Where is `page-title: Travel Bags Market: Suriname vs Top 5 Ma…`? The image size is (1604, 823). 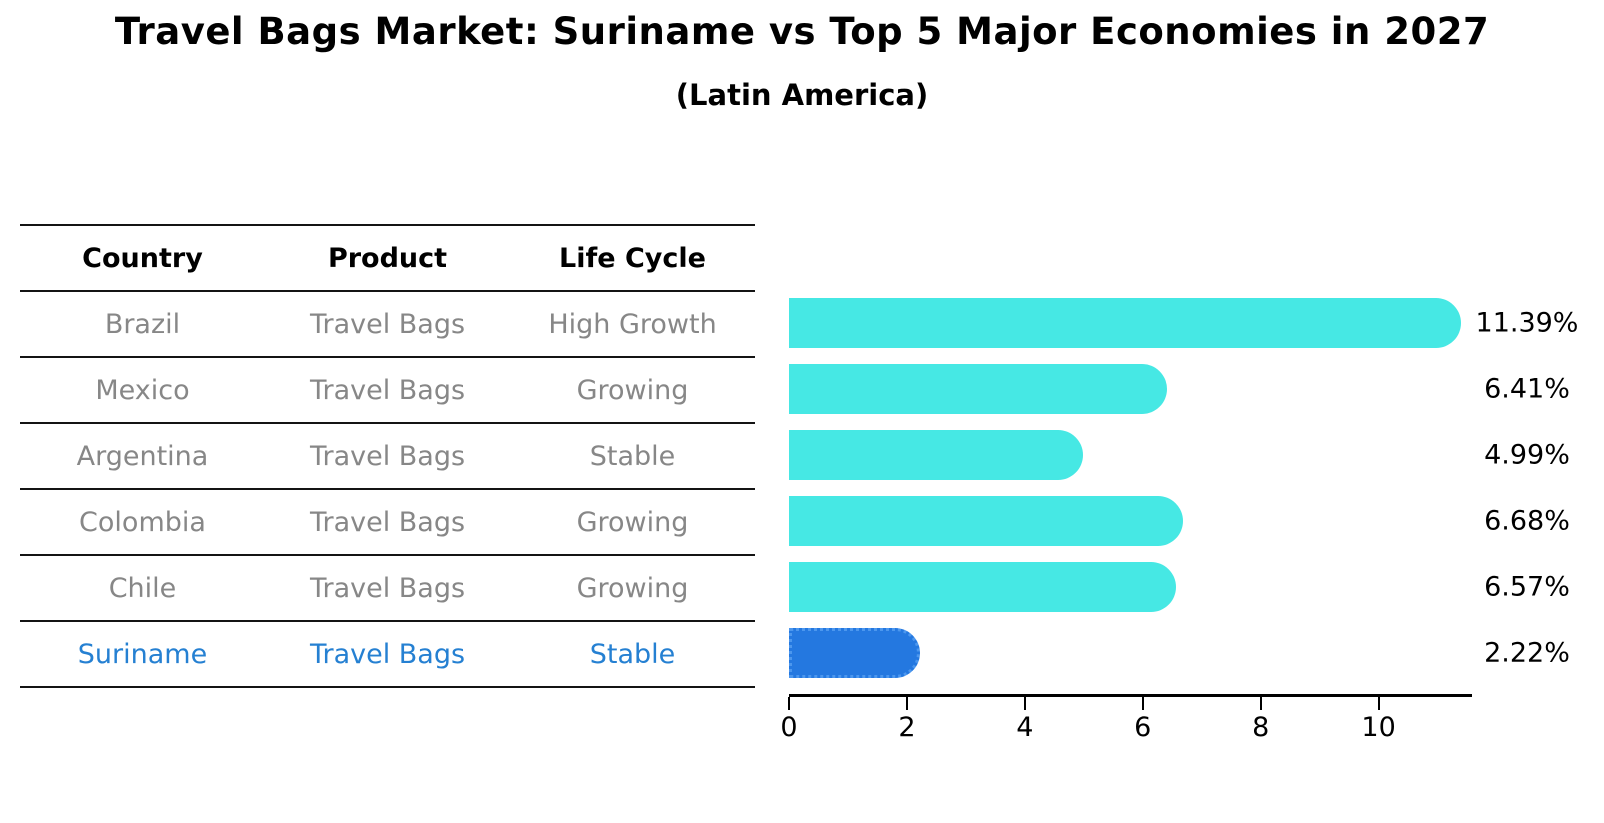
page-title: Travel Bags Market: Suriname vs Top 5 Ma… is located at coordinates (802, 31).